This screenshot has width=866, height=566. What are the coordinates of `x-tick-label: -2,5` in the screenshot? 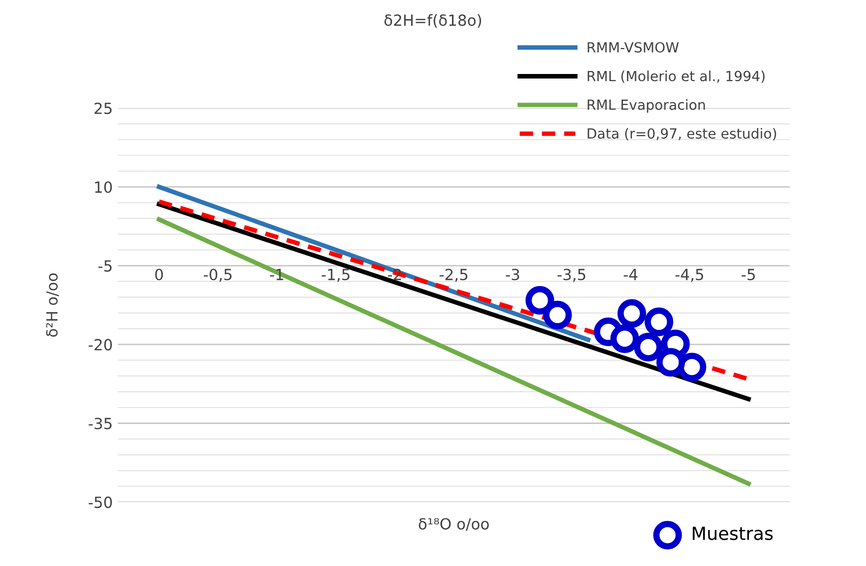 It's located at (454, 275).